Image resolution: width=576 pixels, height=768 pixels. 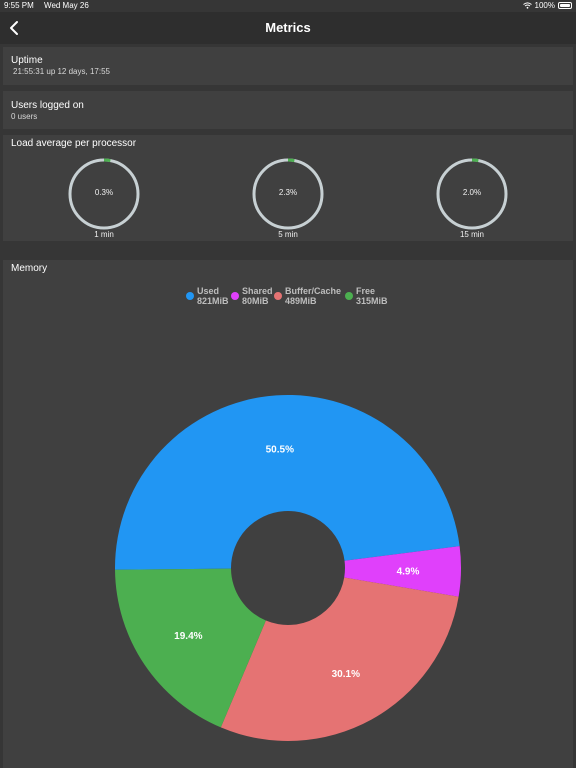 What do you see at coordinates (544, 5) in the screenshot?
I see `battery-percent: 100%` at bounding box center [544, 5].